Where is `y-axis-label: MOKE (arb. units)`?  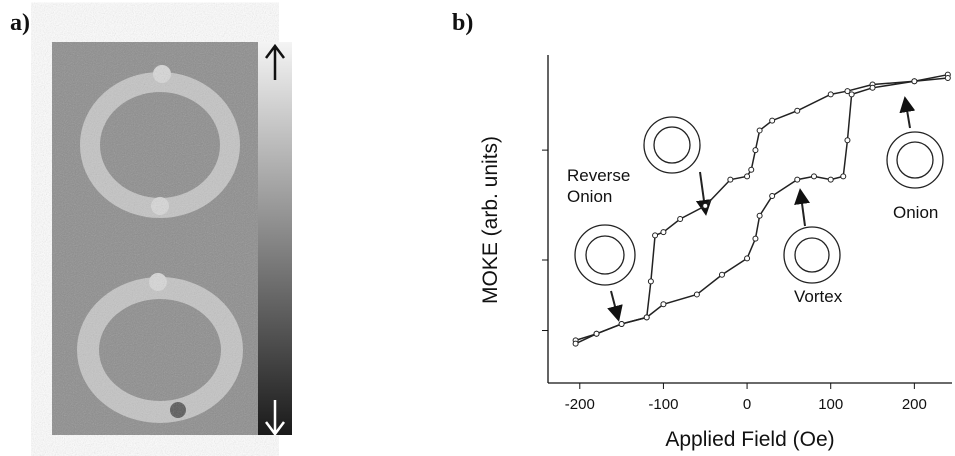 y-axis-label: MOKE (arb. units) is located at coordinates (490, 220).